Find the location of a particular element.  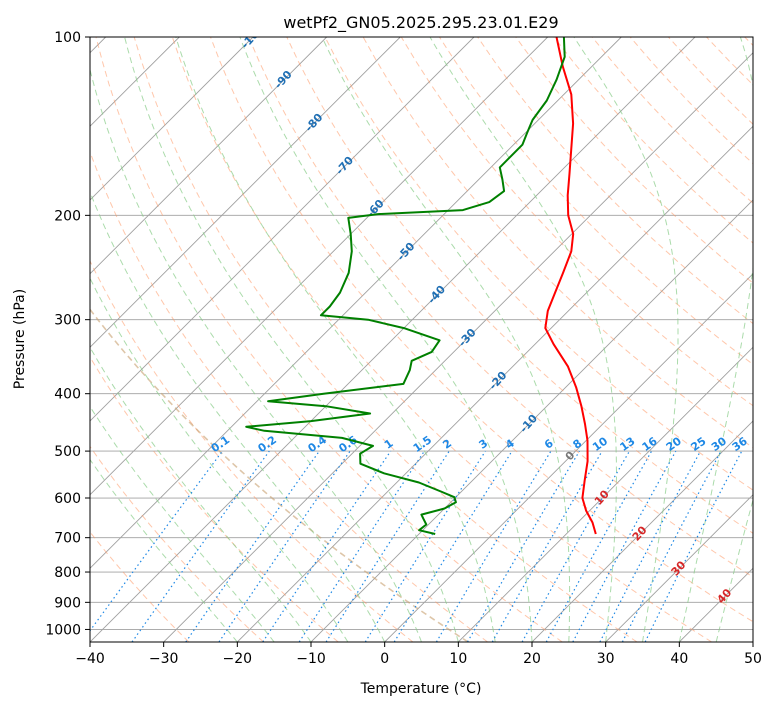

temperature-profile is located at coordinates (570, 286).